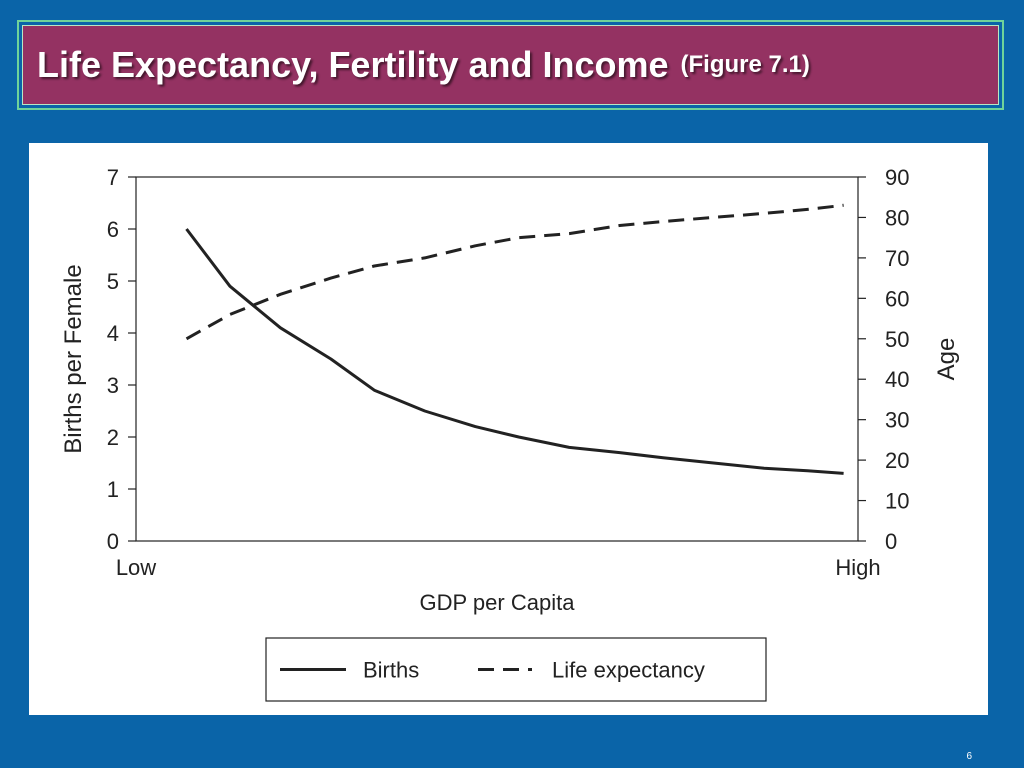  I want to click on left-tick-label: 2, so click(113, 437).